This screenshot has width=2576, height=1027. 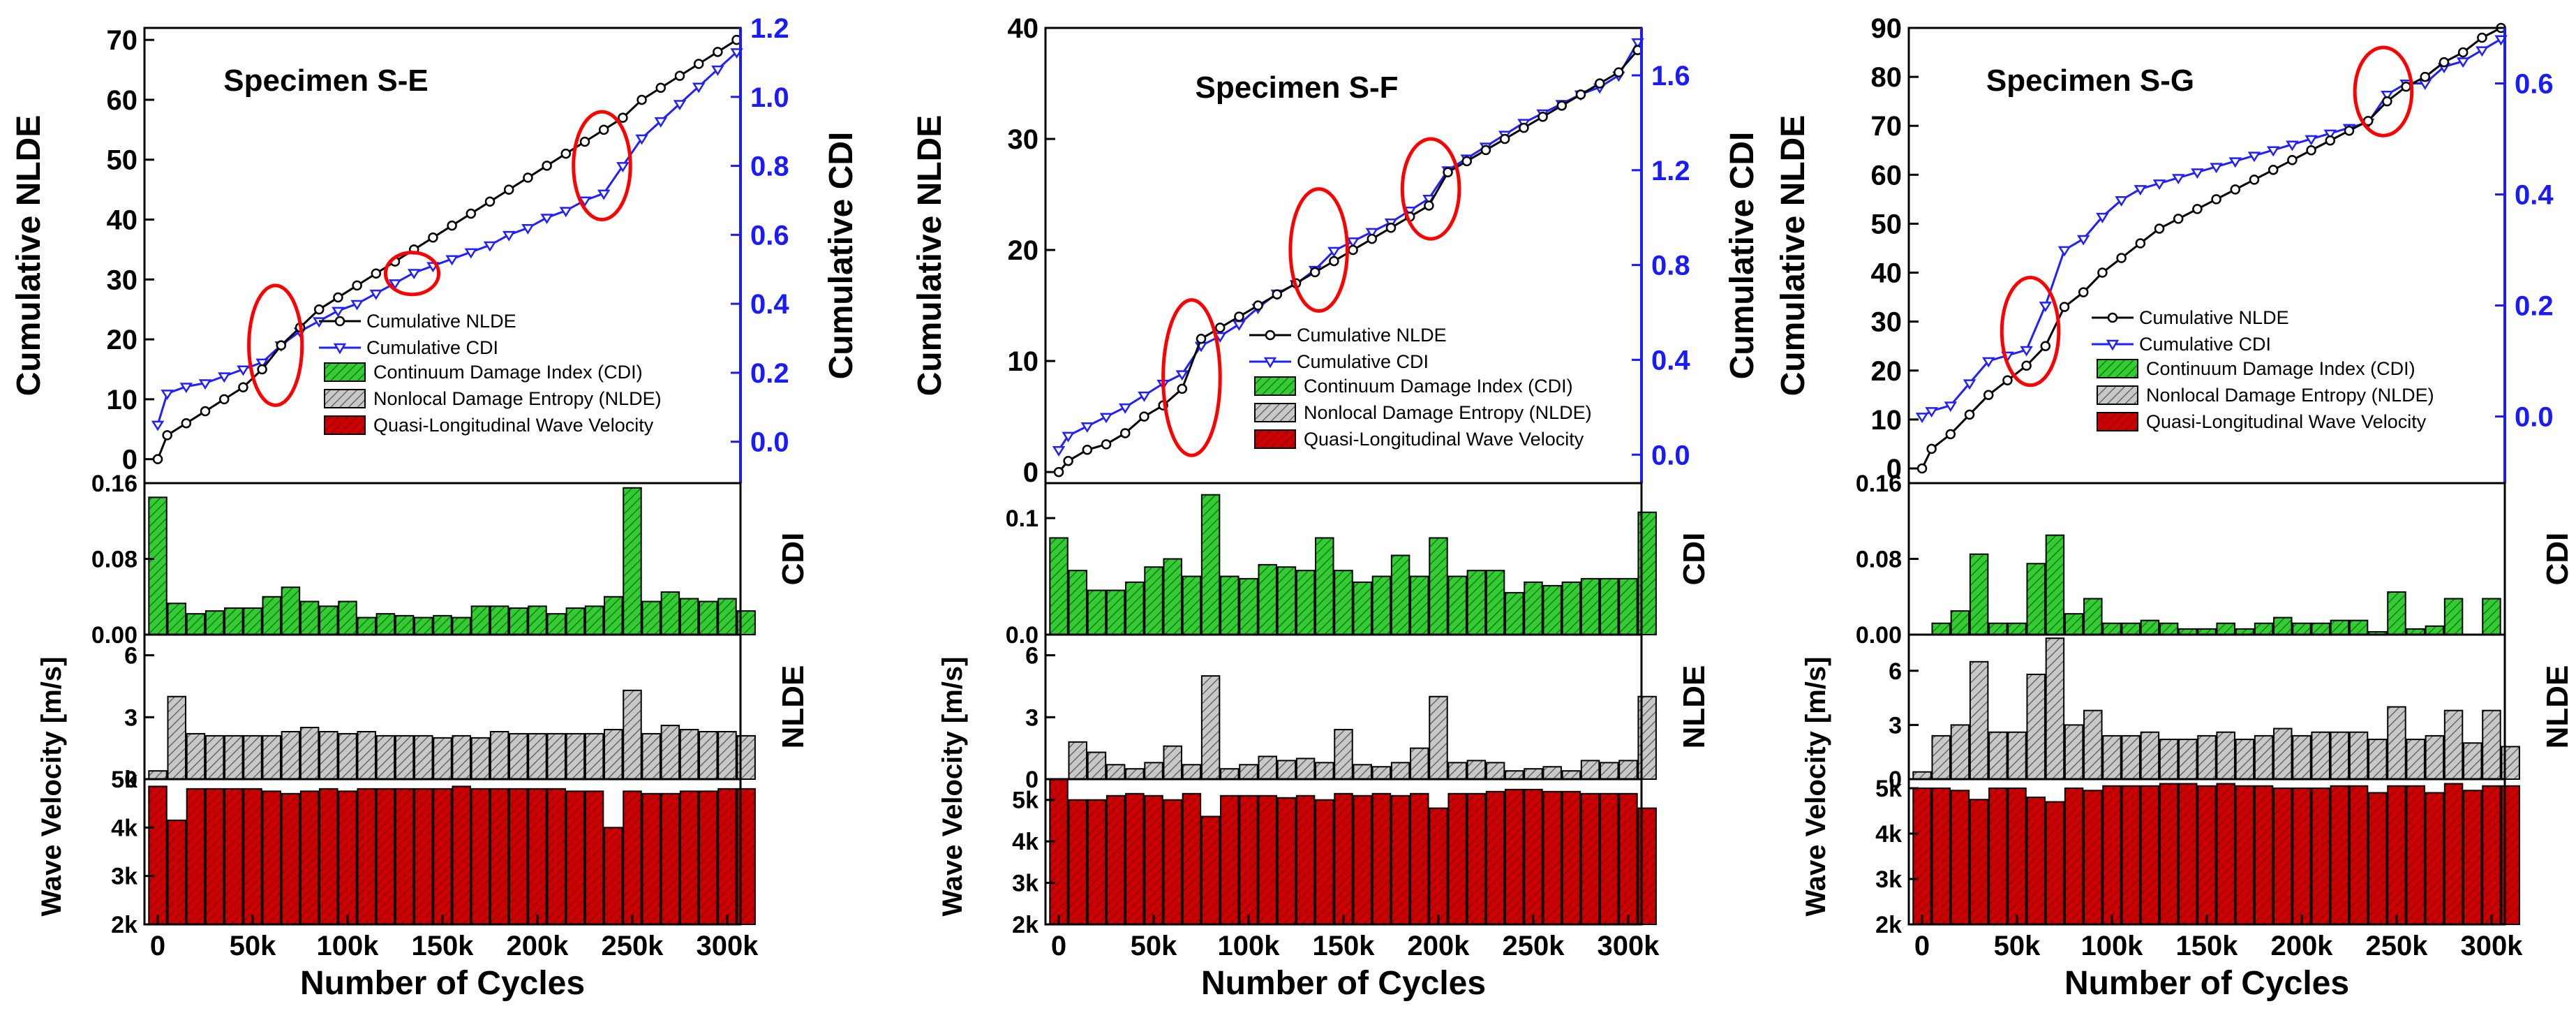 I want to click on cum-right-tick-label: 0.2, so click(x=769, y=373).